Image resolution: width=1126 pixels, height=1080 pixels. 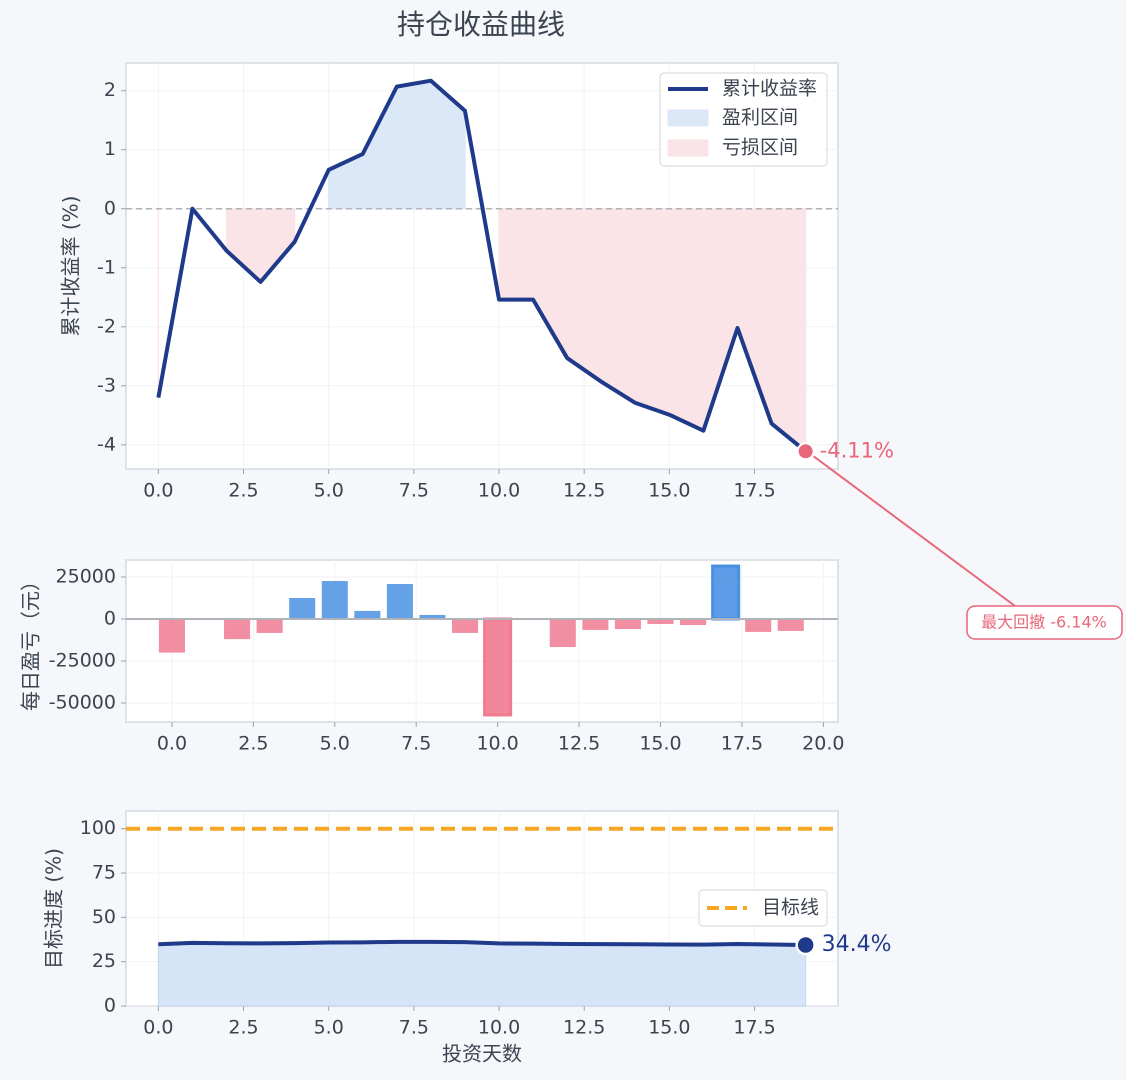 What do you see at coordinates (481, 24) in the screenshot?
I see `figure-title: 持仓收益曲线` at bounding box center [481, 24].